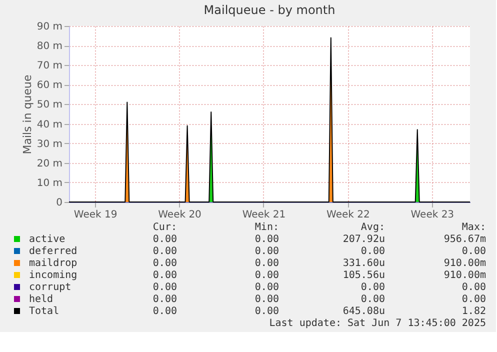 The width and height of the screenshot is (497, 352). What do you see at coordinates (49, 124) in the screenshot?
I see `y-tick-label: 40 m` at bounding box center [49, 124].